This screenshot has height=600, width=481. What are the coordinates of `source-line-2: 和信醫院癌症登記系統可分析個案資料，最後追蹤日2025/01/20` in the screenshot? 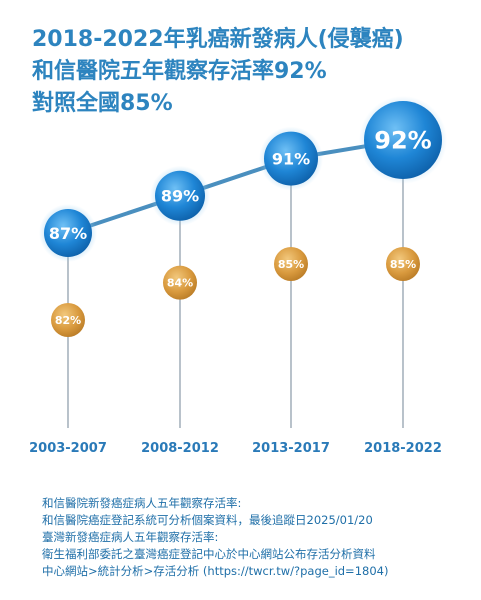 It's located at (207, 520).